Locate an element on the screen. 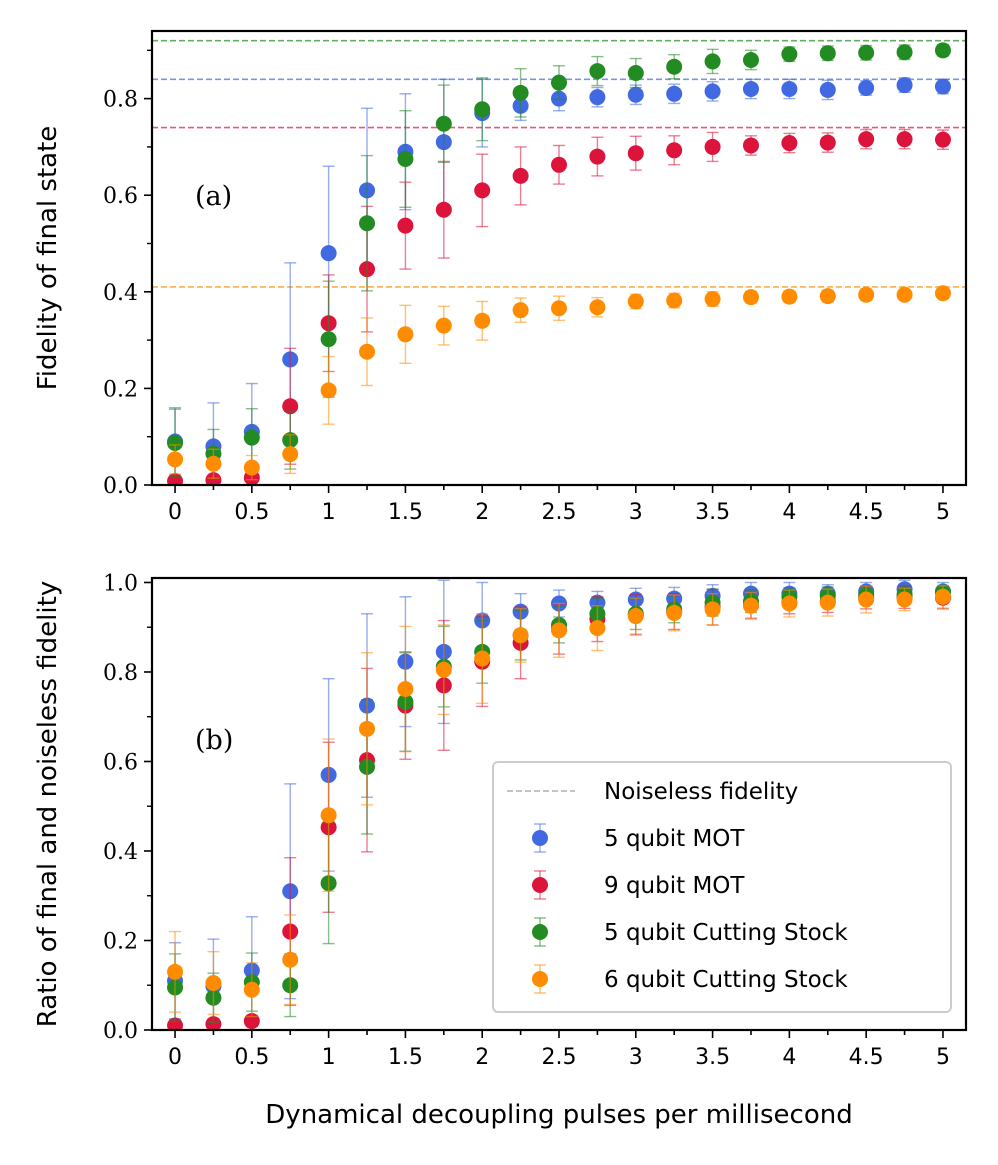 The image size is (998, 1165). legend-label: Noiseless fidelity is located at coordinates (701, 792).